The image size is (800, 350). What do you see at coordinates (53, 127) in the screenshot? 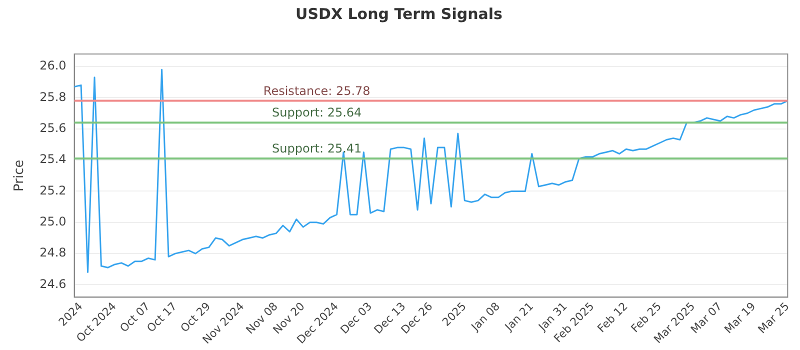
I see `y-tick-label: 25.6` at bounding box center [53, 127].